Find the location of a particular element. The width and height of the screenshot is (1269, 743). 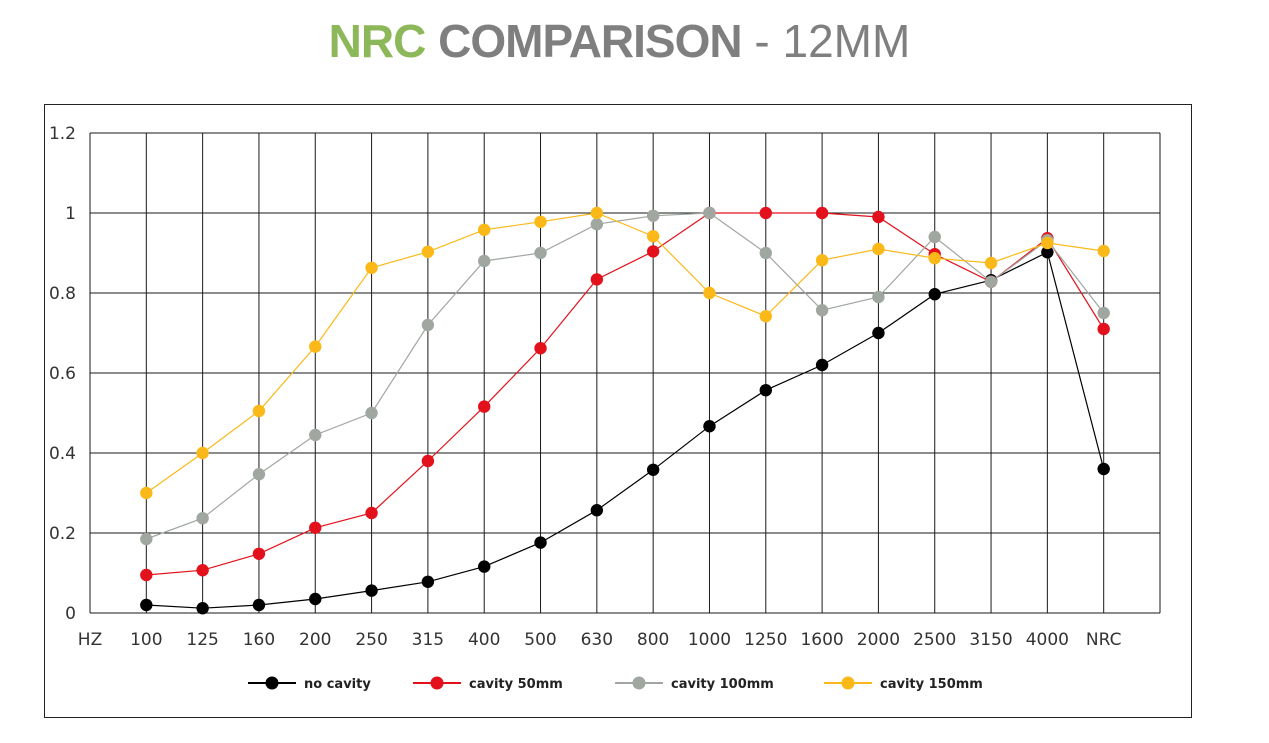

legend-item: cavity 150mm is located at coordinates (903, 684).